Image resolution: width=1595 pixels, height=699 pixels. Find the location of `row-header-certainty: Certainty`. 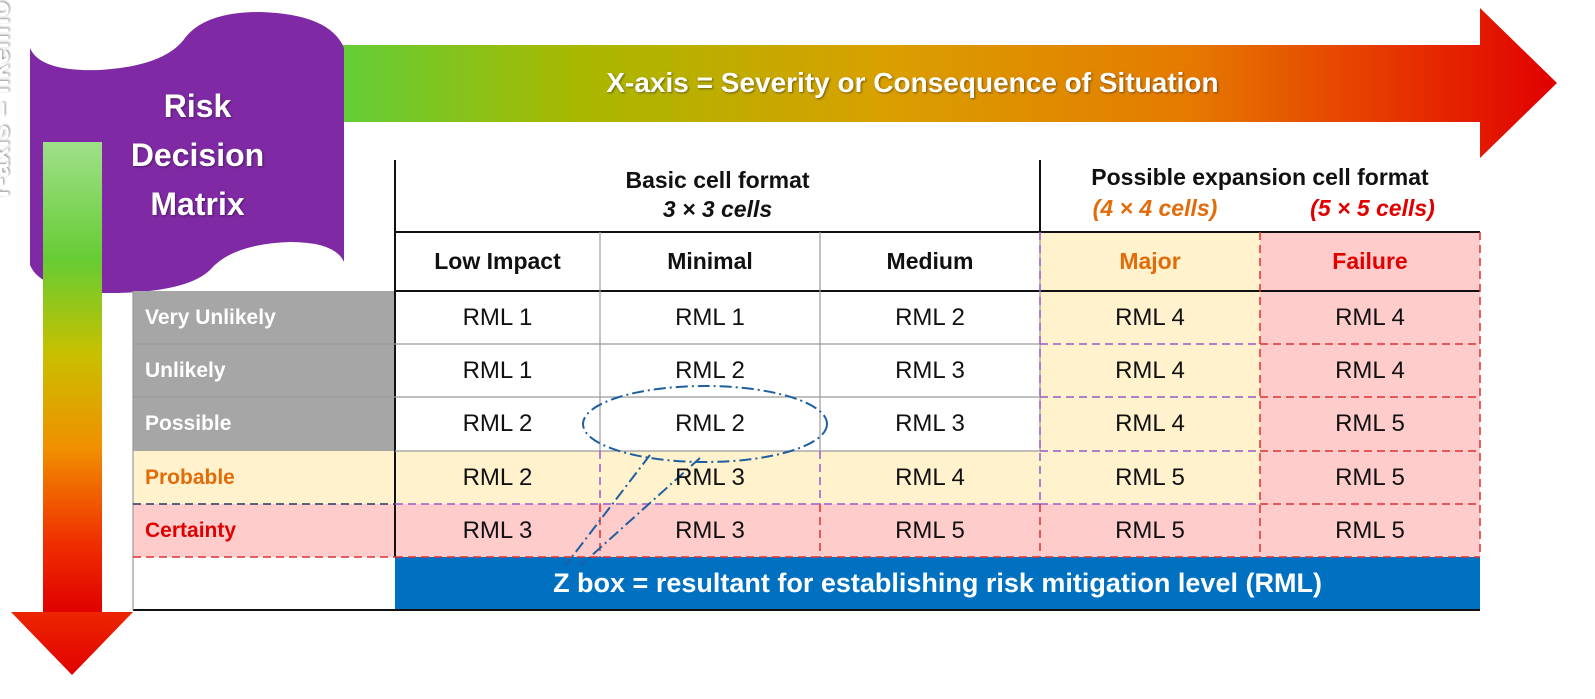

row-header-certainty: Certainty is located at coordinates (191, 530).